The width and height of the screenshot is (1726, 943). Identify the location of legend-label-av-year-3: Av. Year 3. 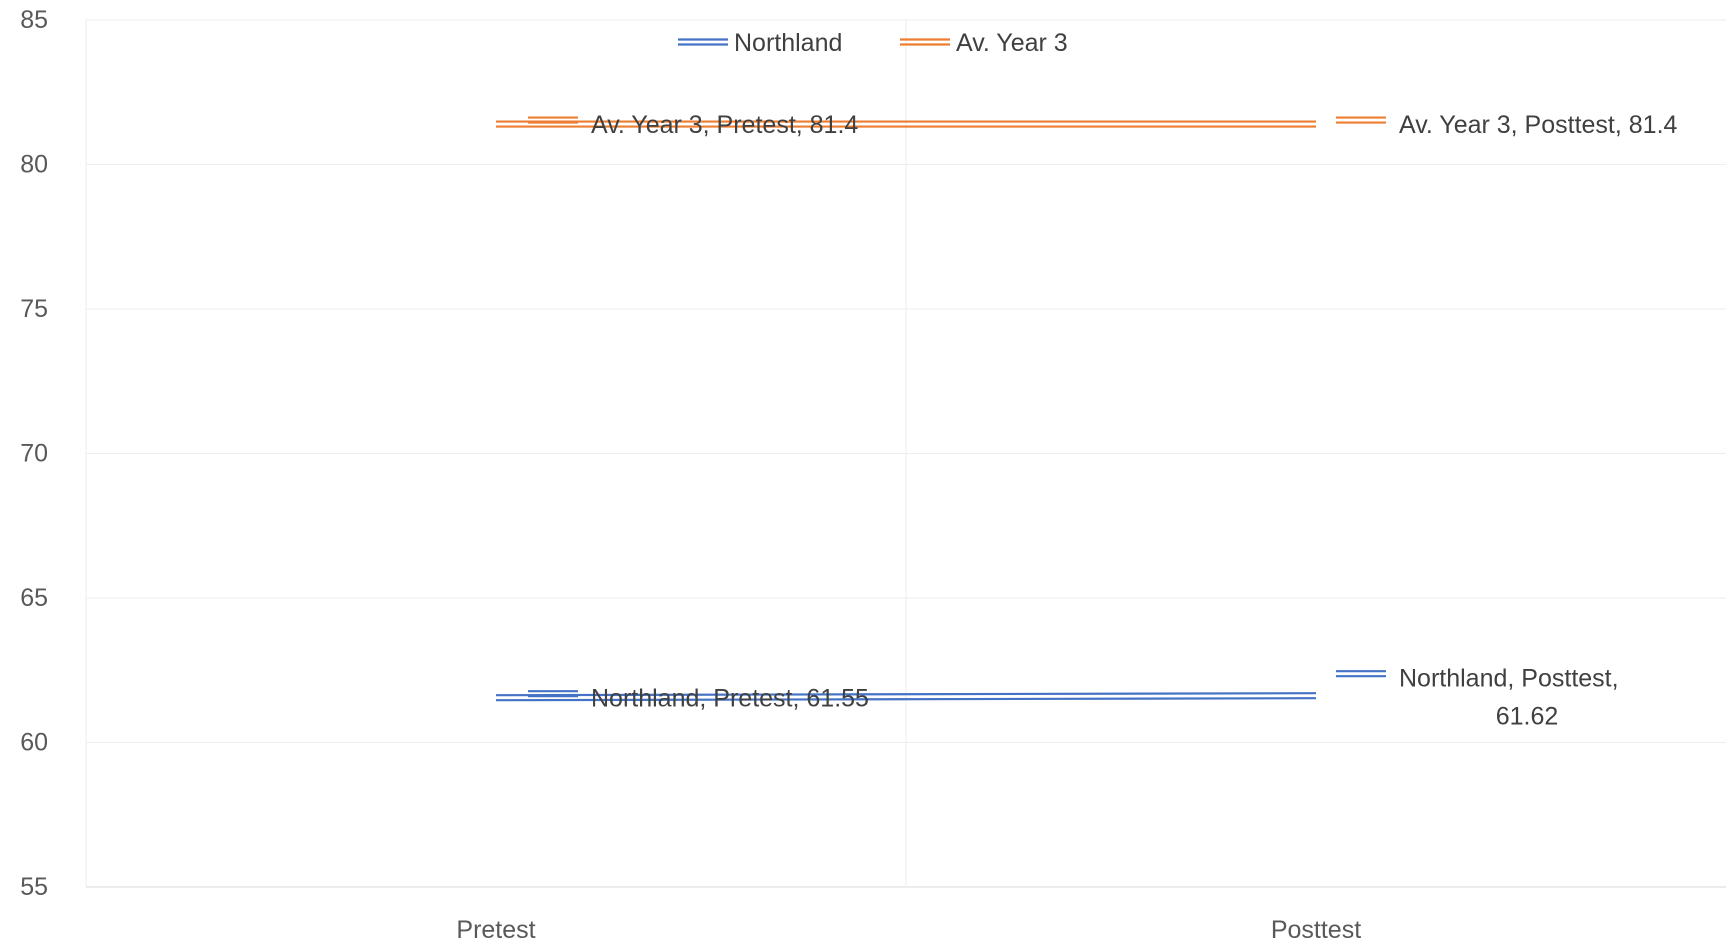
(1012, 43).